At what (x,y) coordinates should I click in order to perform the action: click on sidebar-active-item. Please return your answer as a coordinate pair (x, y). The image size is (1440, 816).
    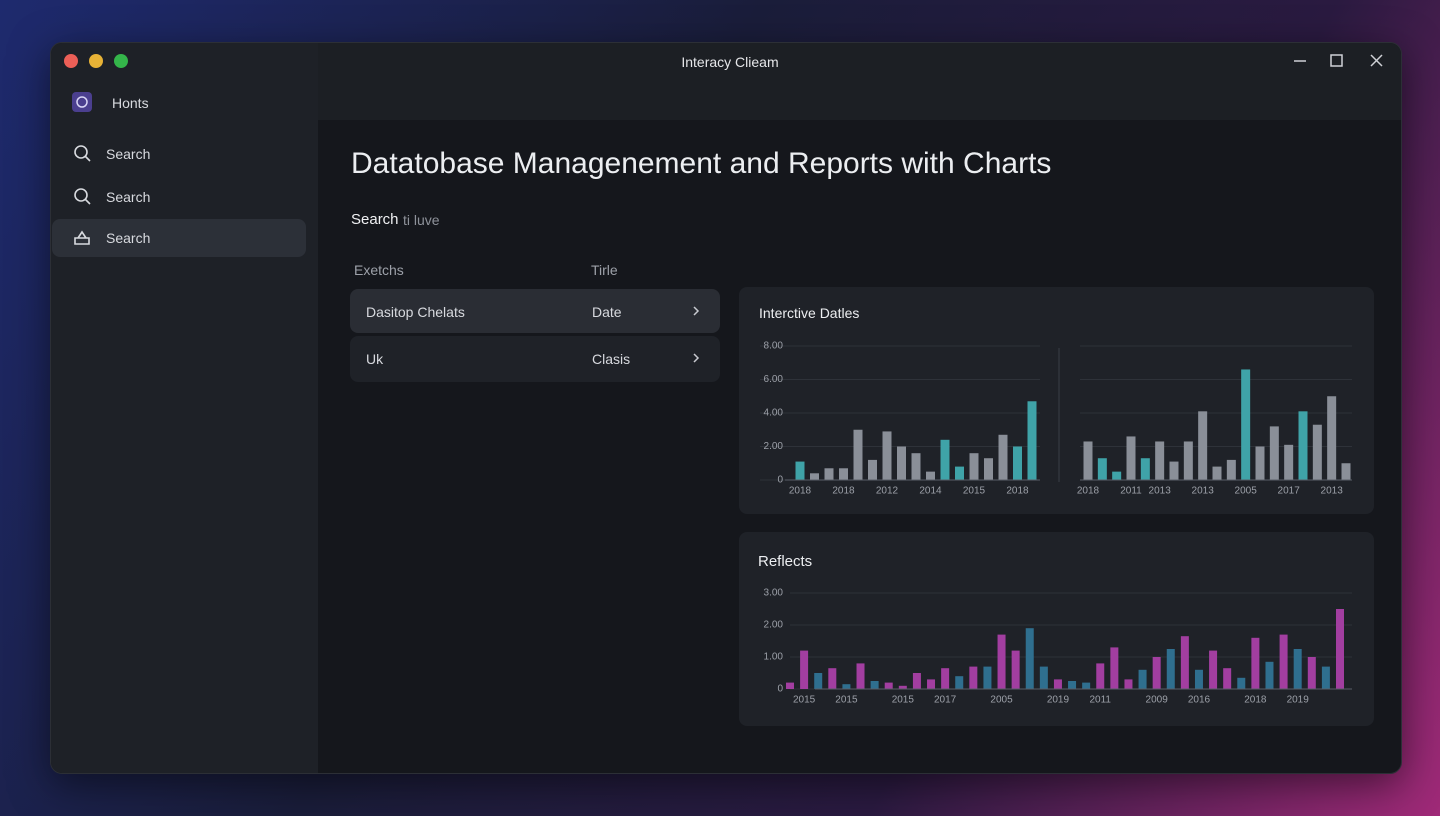
    Looking at the image, I should click on (179, 238).